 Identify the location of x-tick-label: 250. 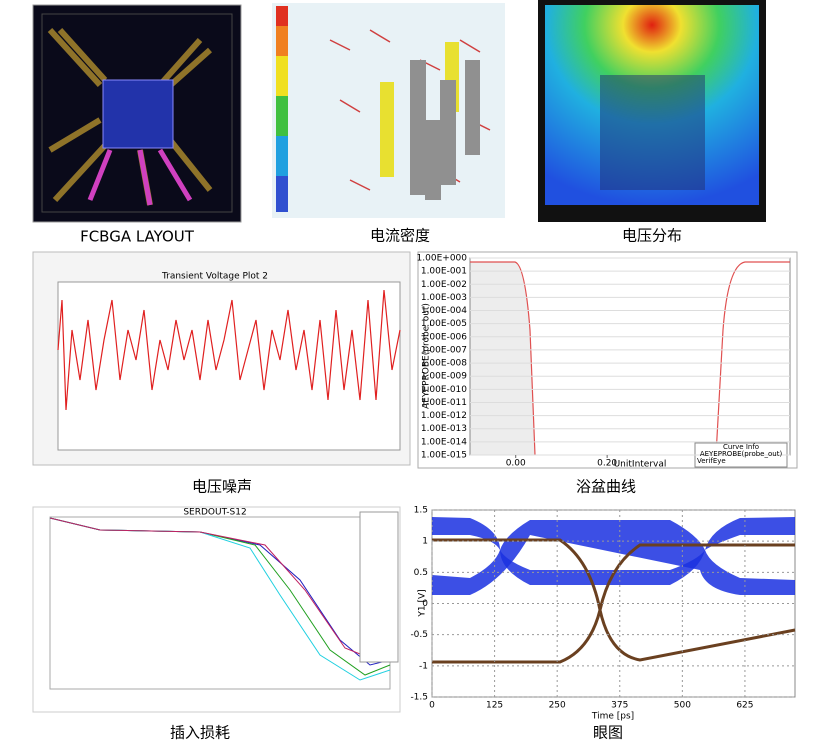
(557, 706).